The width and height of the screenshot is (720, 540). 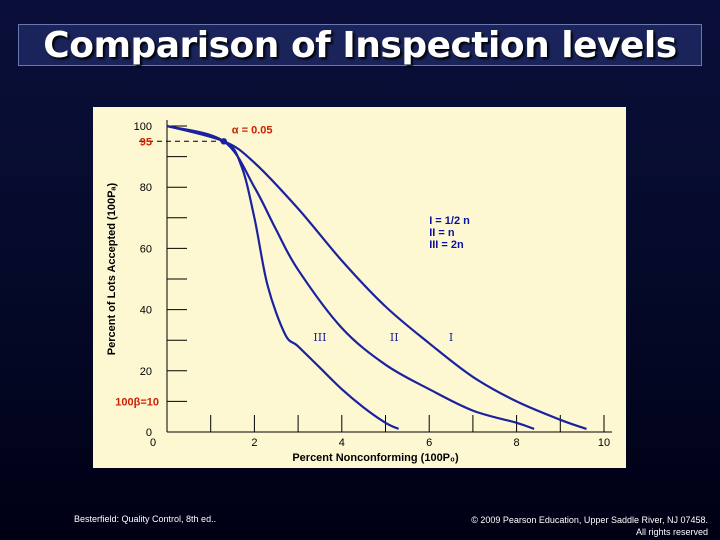 What do you see at coordinates (671, 532) in the screenshot?
I see `copyright-line-2: All rights reserved` at bounding box center [671, 532].